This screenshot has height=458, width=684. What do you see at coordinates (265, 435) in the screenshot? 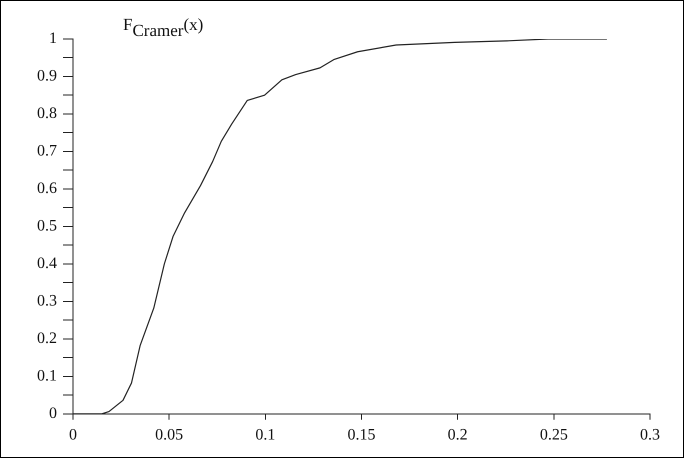
I see `x-tick-label: 0.1` at bounding box center [265, 435].